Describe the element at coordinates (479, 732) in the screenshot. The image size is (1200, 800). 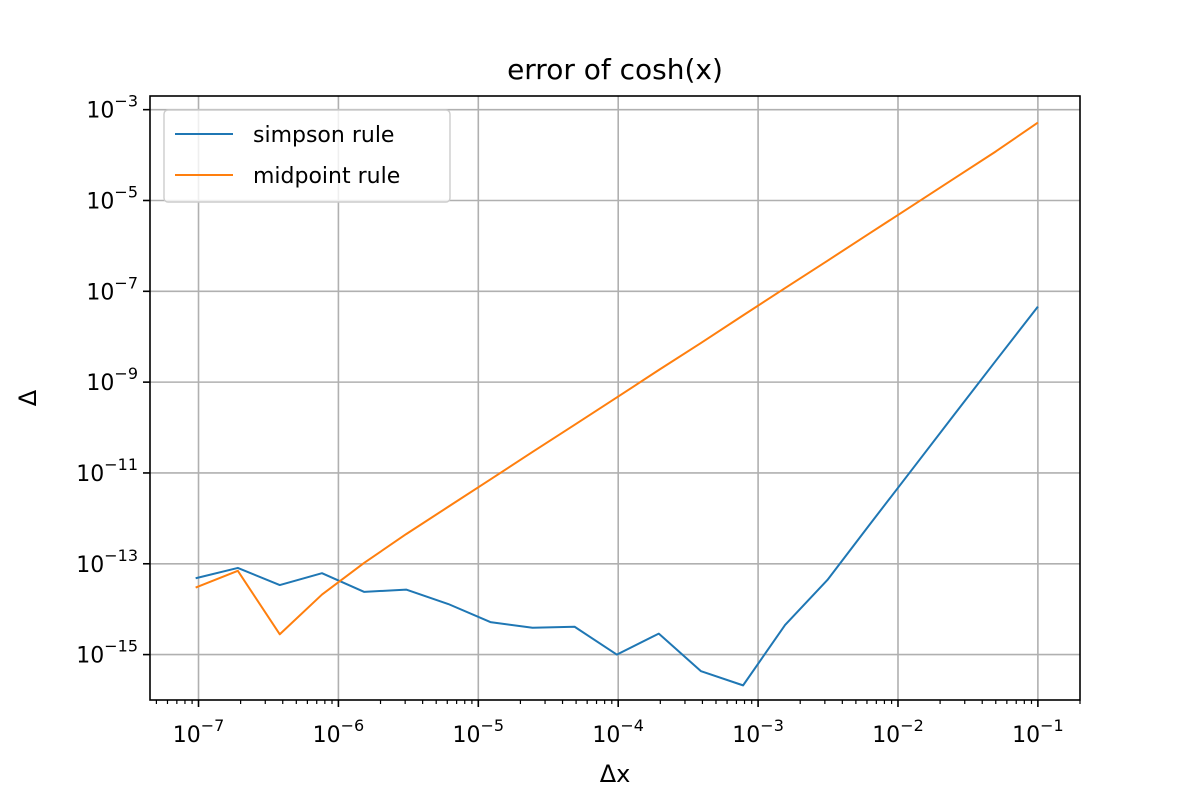
I see `x-tick-label: 10⁻⁵` at that location.